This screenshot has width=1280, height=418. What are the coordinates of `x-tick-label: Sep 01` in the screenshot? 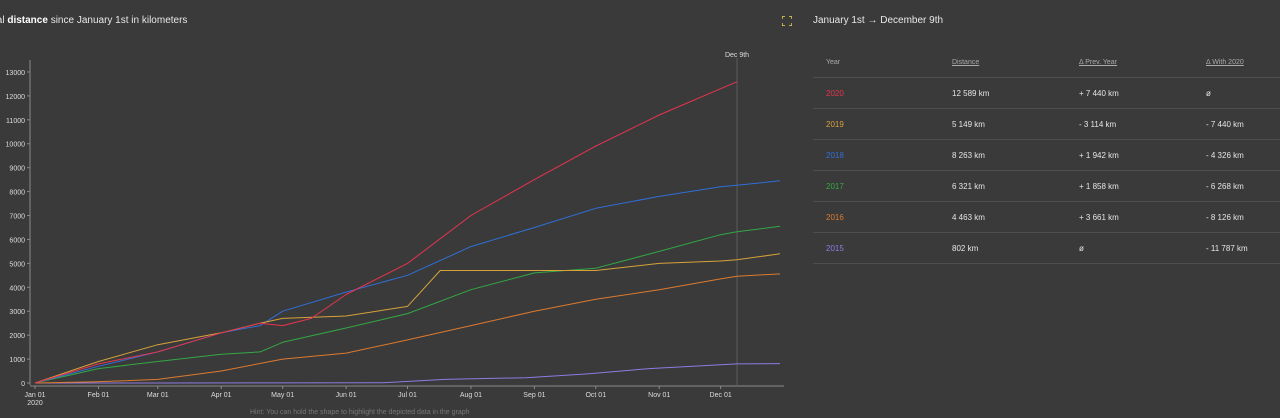 It's located at (534, 395).